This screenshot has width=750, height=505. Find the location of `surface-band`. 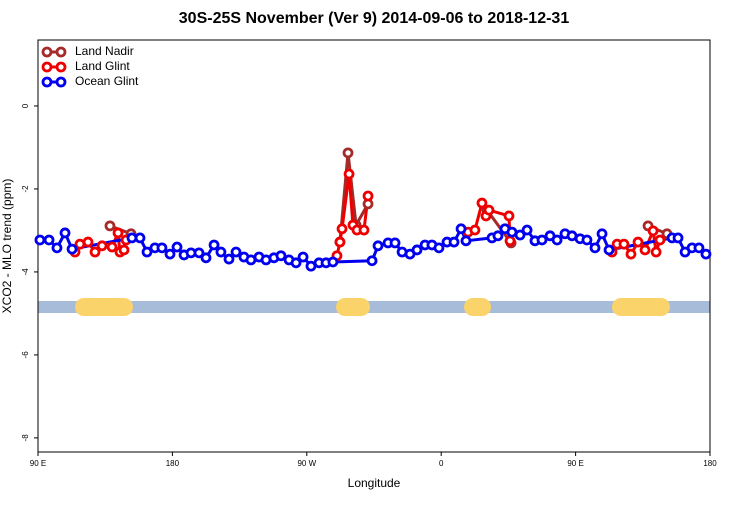

surface-band is located at coordinates (374, 307).